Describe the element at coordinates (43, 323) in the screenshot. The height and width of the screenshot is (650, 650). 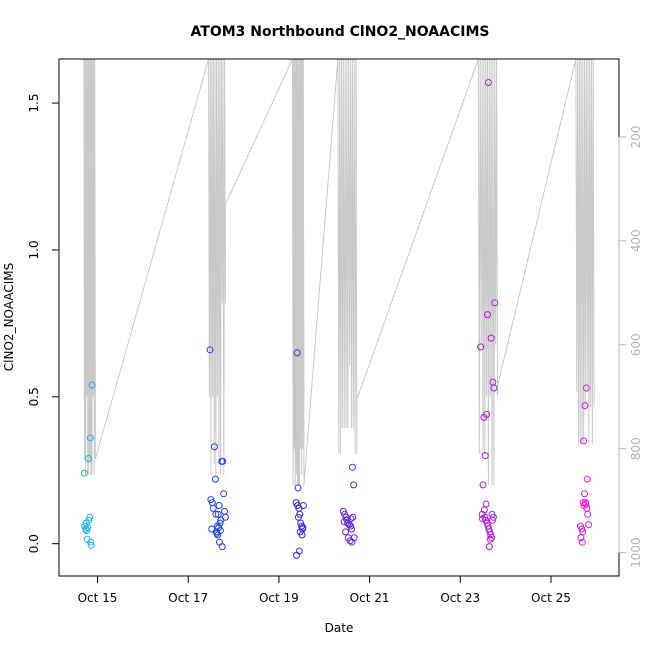
I see `y-axis: 0.0 0.5 1.0 1.5` at that location.